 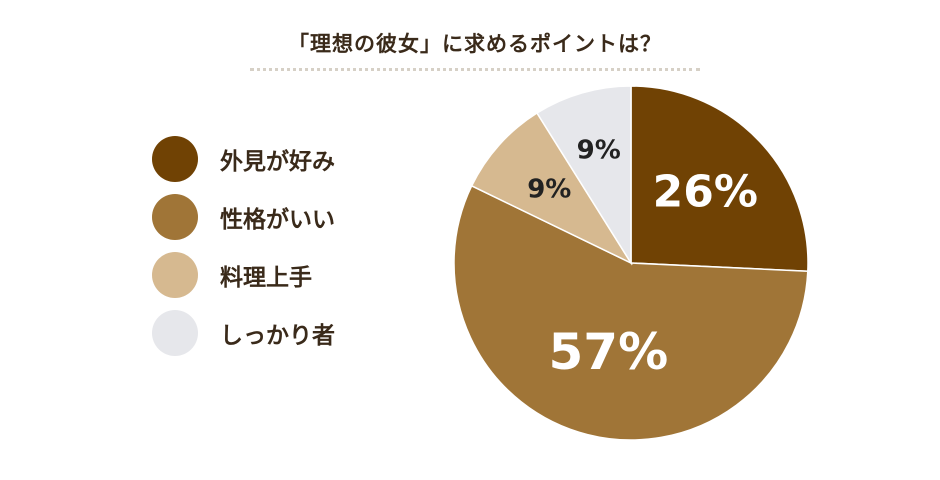 What do you see at coordinates (277, 336) in the screenshot?
I see `legend-label-reliable: しっかり者` at bounding box center [277, 336].